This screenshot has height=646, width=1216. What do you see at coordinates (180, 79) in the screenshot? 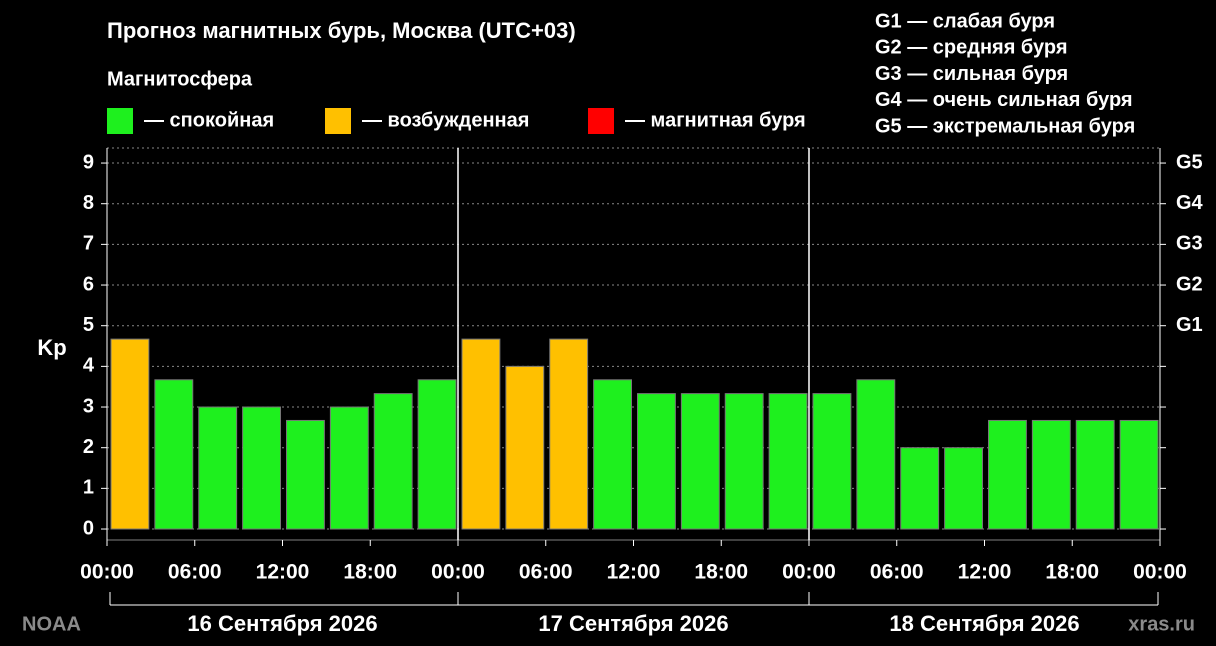
I see `legend-title: Магнитосфера` at bounding box center [180, 79].